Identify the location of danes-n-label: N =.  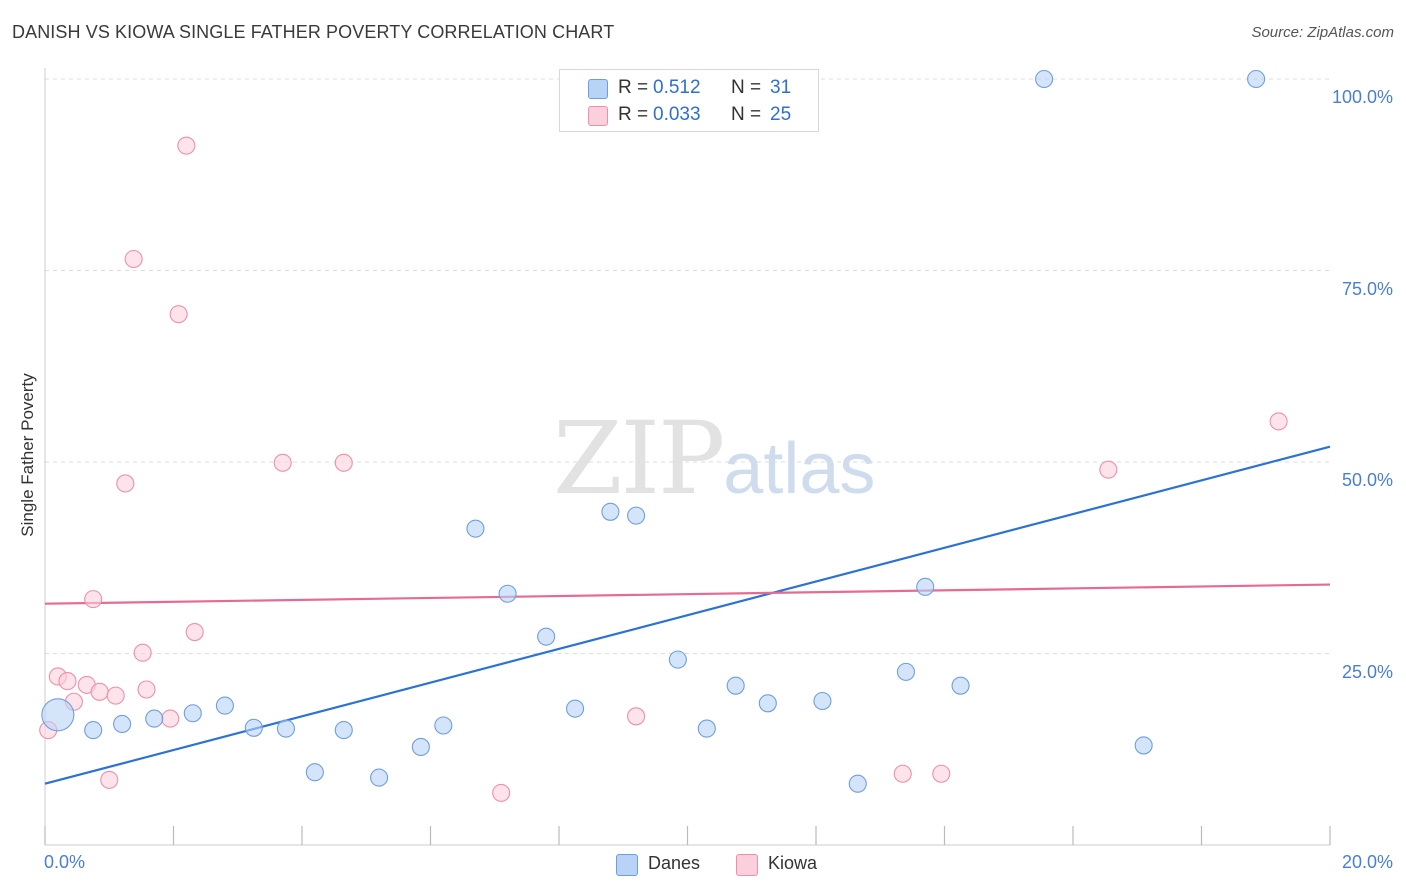
(746, 87).